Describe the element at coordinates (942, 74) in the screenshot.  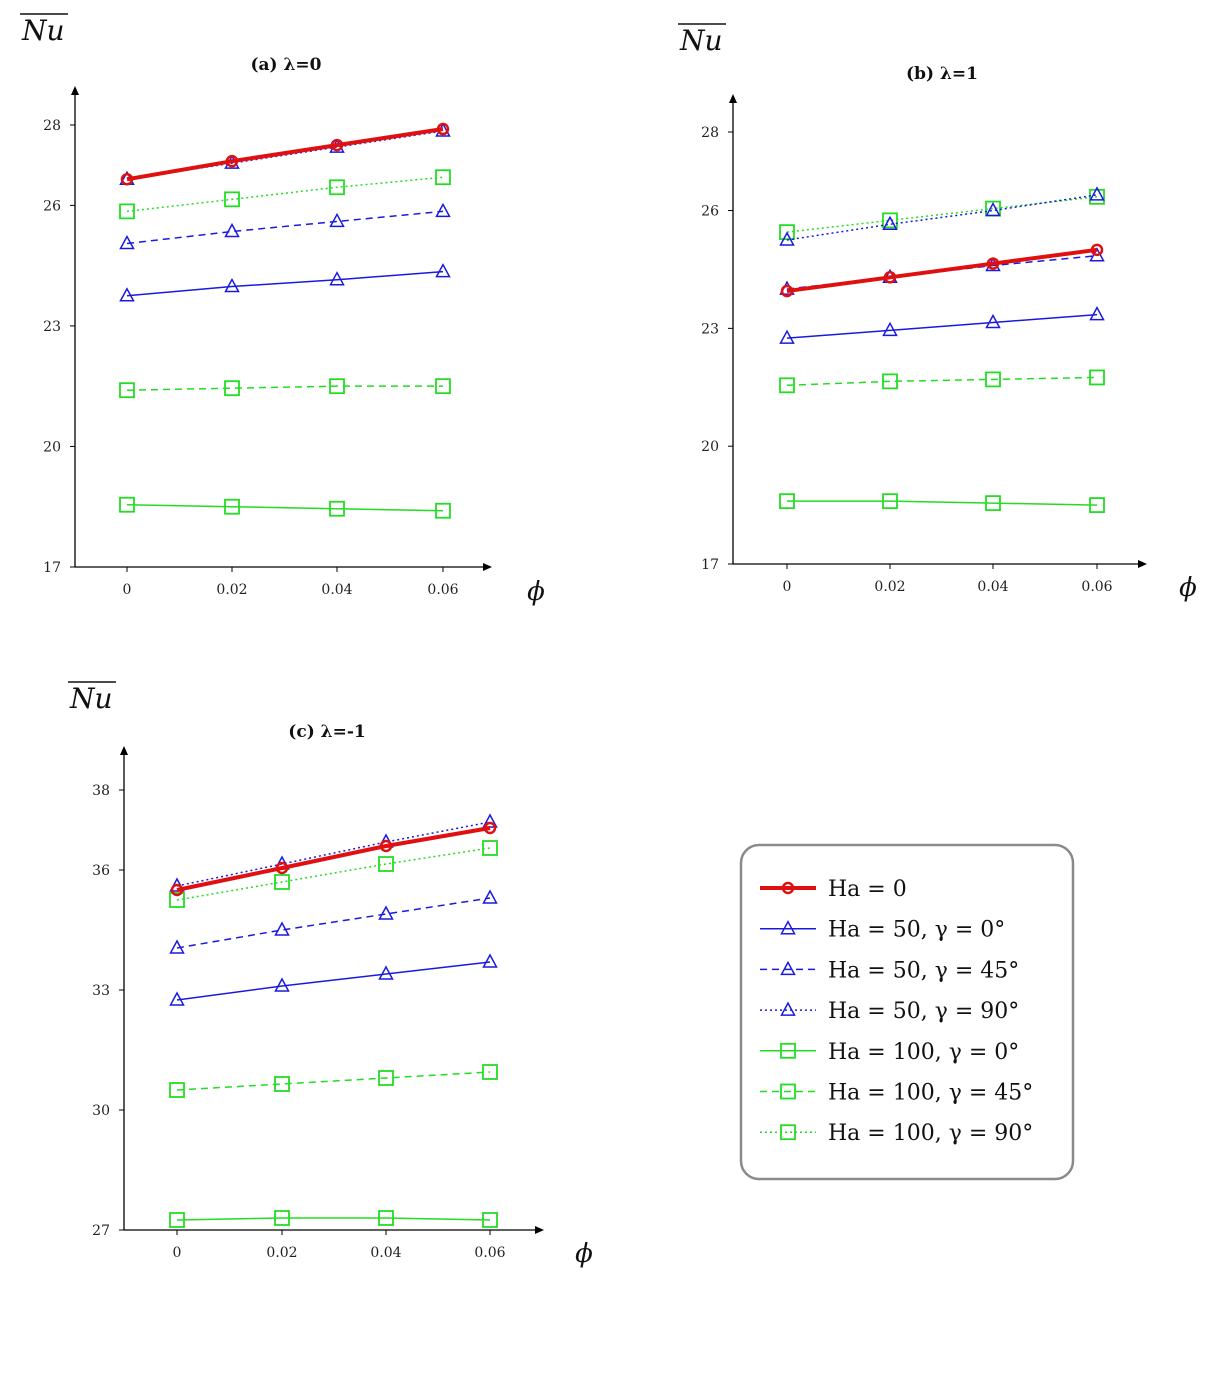
I see `chart-title: (b) λ=1` at that location.